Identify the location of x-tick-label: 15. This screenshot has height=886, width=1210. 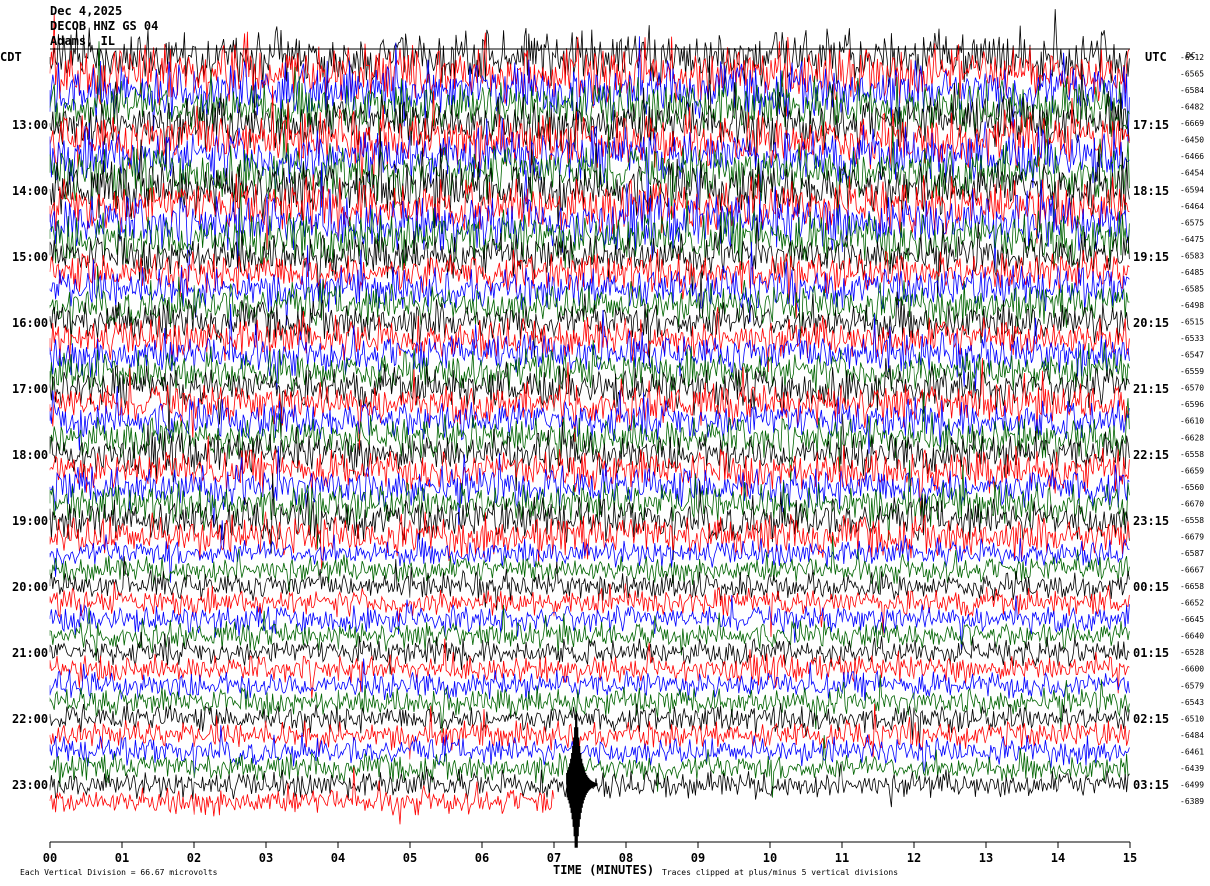
(1130, 858).